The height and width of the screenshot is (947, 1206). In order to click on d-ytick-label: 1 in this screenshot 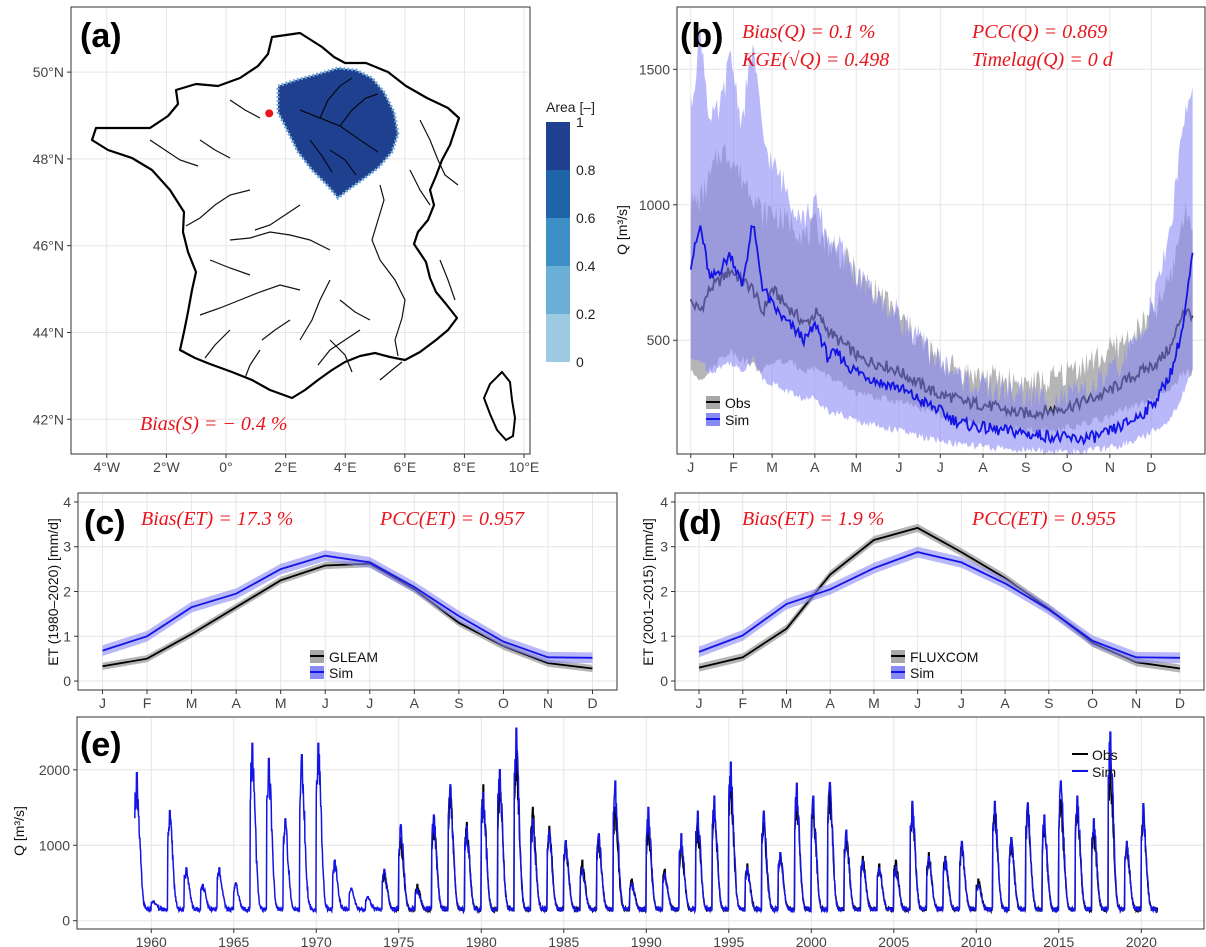, I will do `click(664, 636)`.